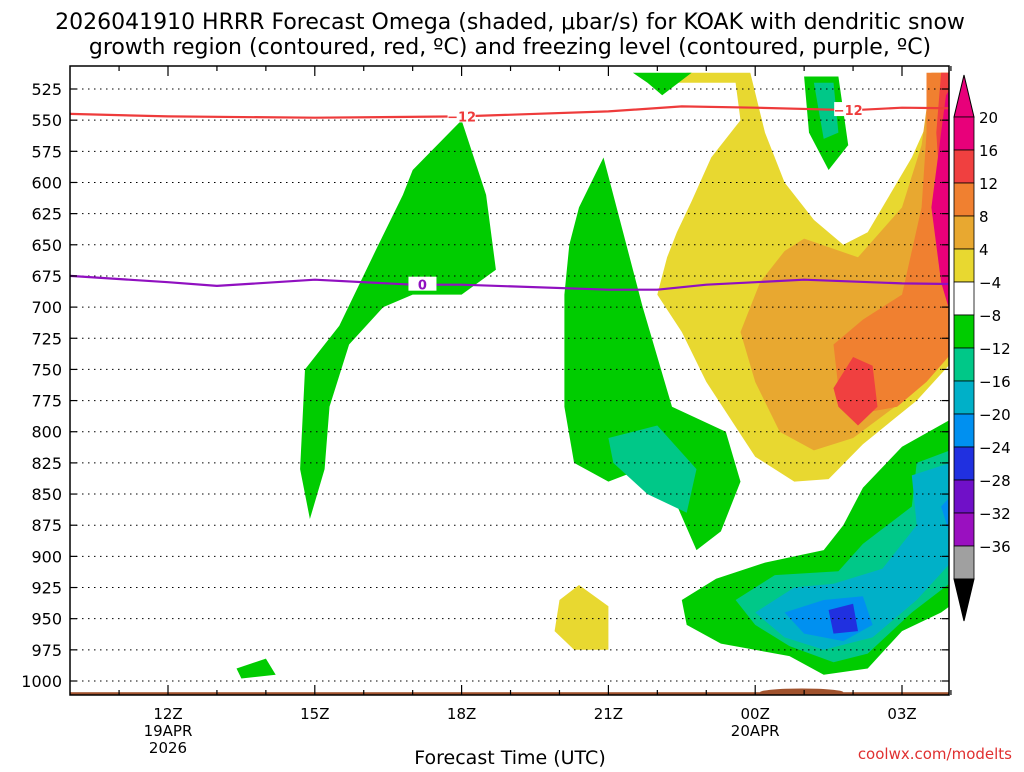 The height and width of the screenshot is (772, 1024). I want to click on colorbar-label-0: 20, so click(988, 118).